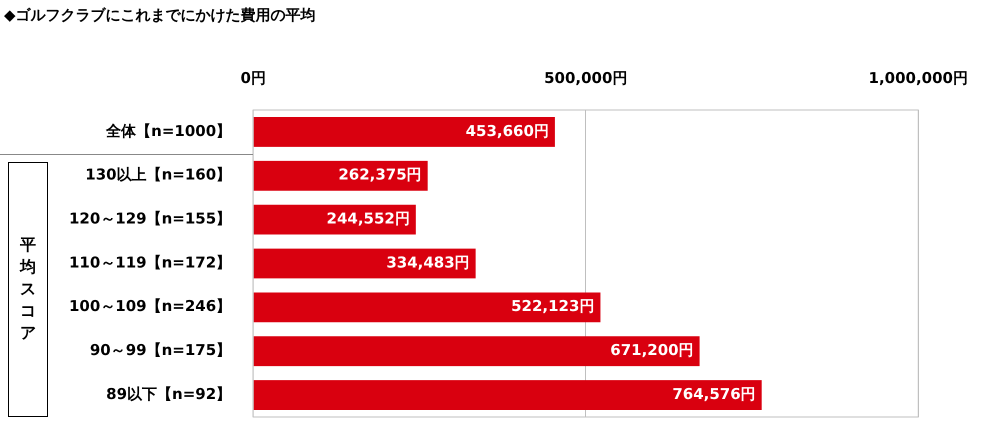 Image resolution: width=1000 pixels, height=441 pixels. Describe the element at coordinates (428, 262) in the screenshot. I see `data-label: 334,483円` at that location.